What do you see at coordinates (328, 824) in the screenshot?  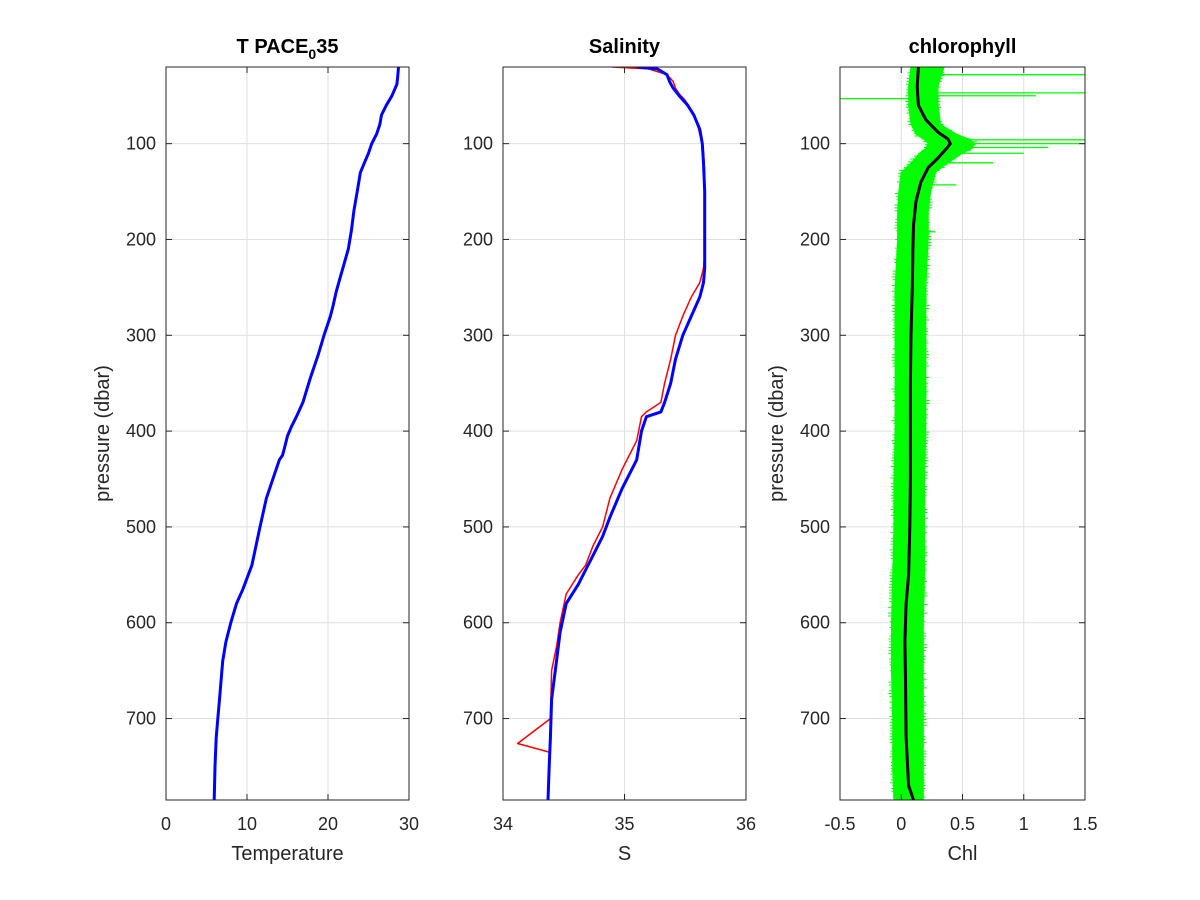 I see `x-tick-label: 20` at bounding box center [328, 824].